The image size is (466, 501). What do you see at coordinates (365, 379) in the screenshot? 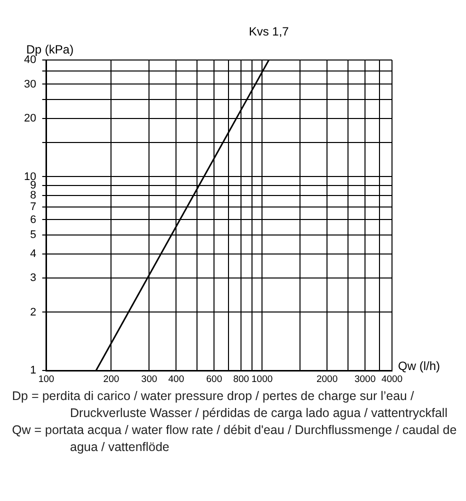
I see `x-tick-label: 3000` at bounding box center [365, 379].